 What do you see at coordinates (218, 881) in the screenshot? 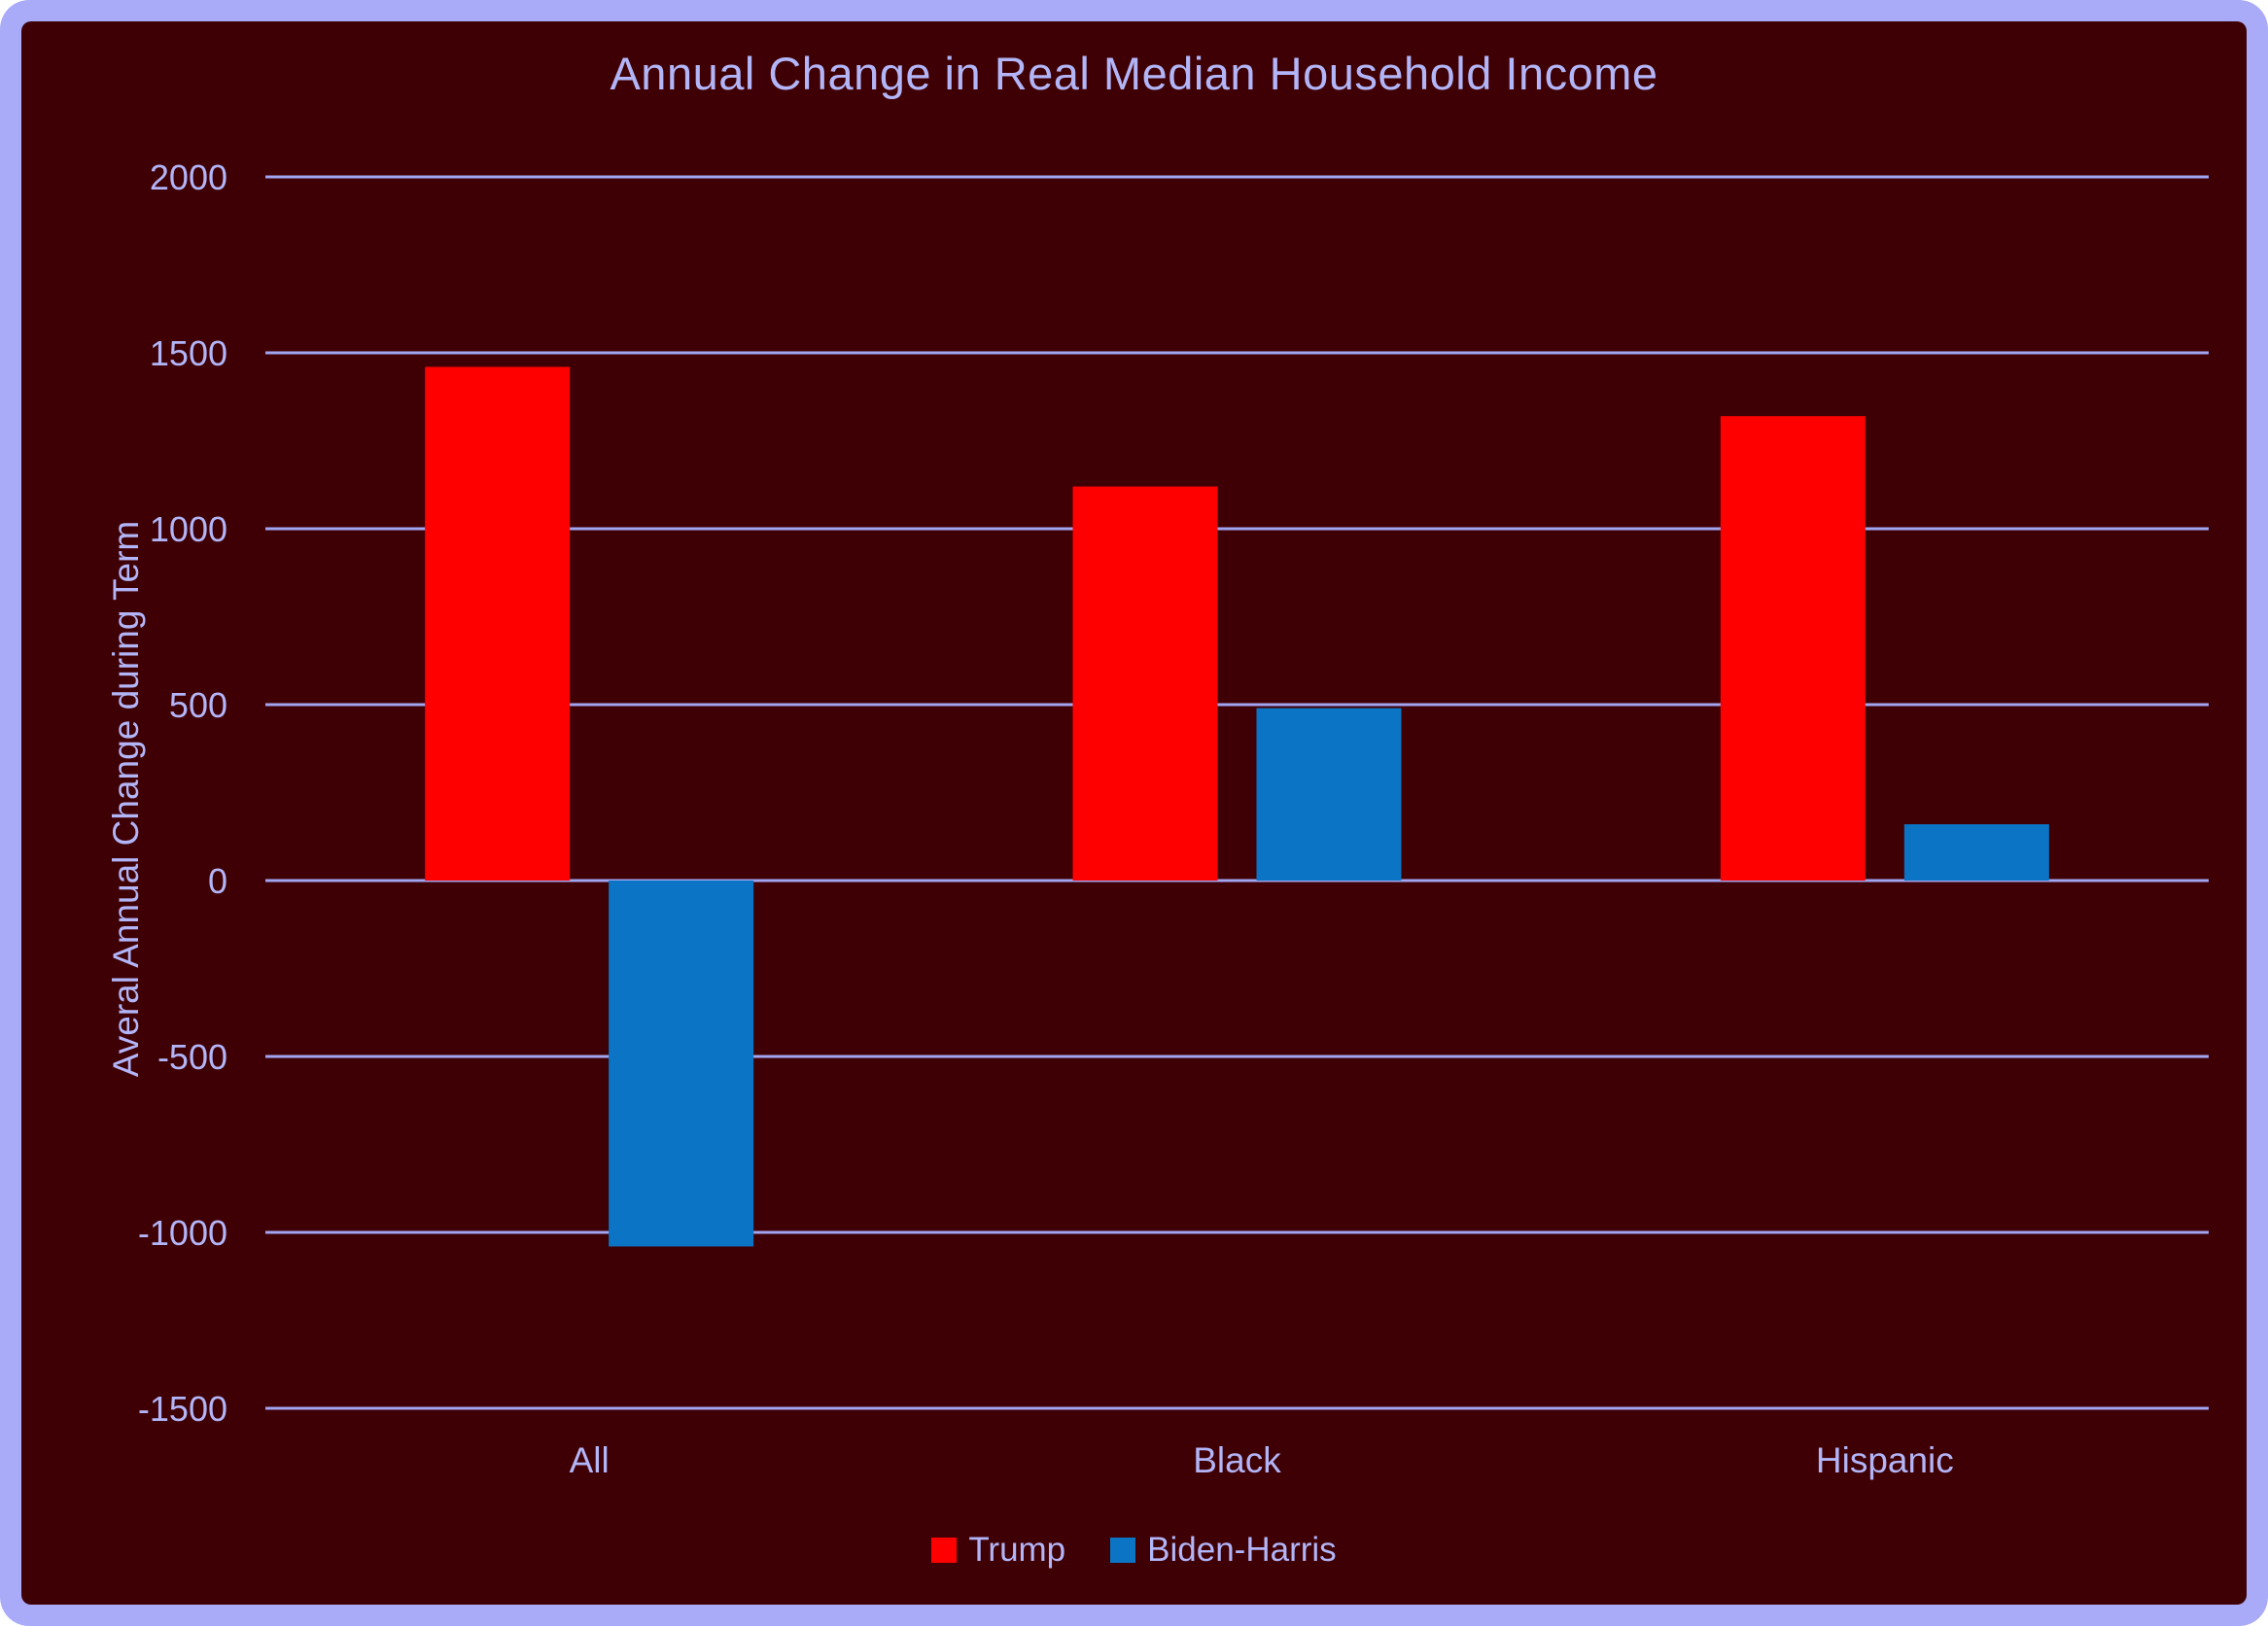
I see `y-tick-label: 0` at bounding box center [218, 881].